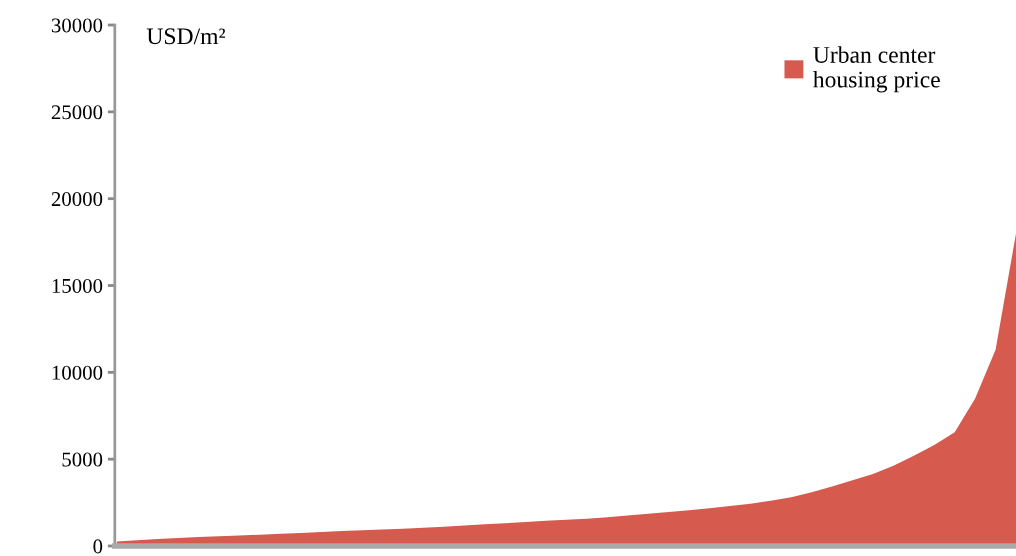 The width and height of the screenshot is (1016, 556). What do you see at coordinates (186, 36) in the screenshot?
I see `y-axis-title: USD/m²` at bounding box center [186, 36].